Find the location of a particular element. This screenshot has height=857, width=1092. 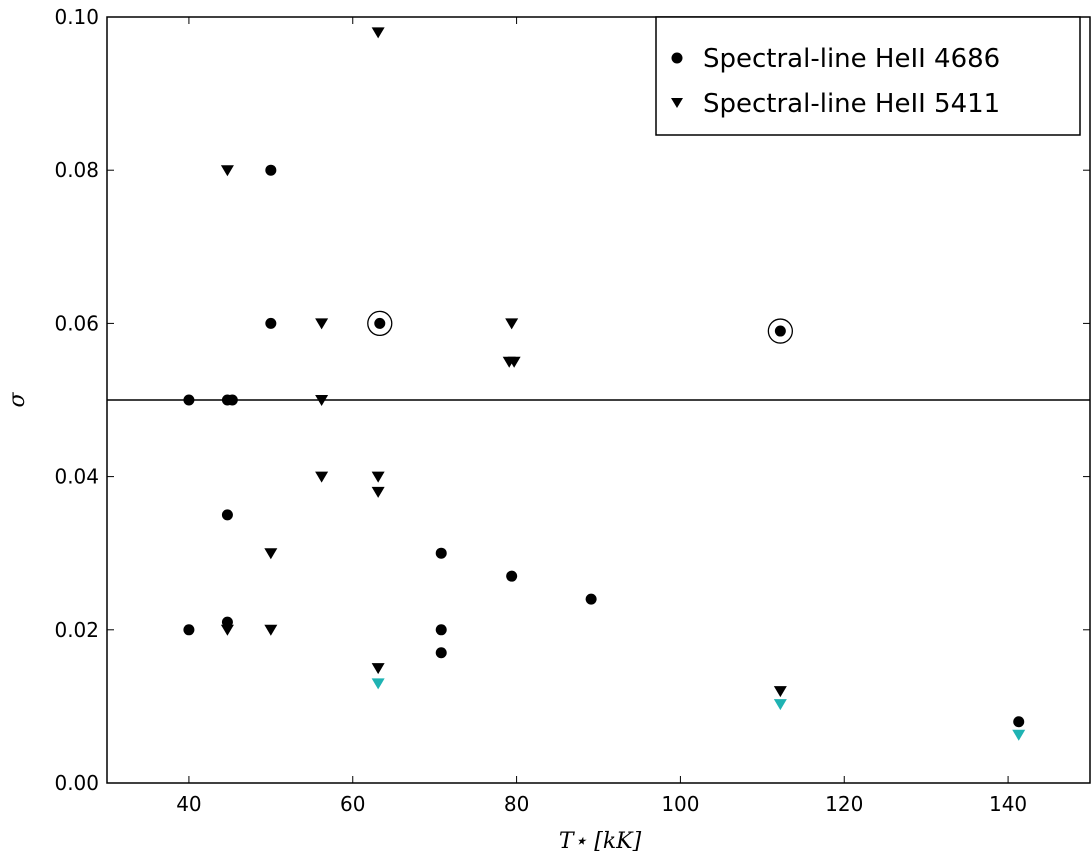

legend-label-series-1: Spectral-line HeII 4686 is located at coordinates (851, 59).